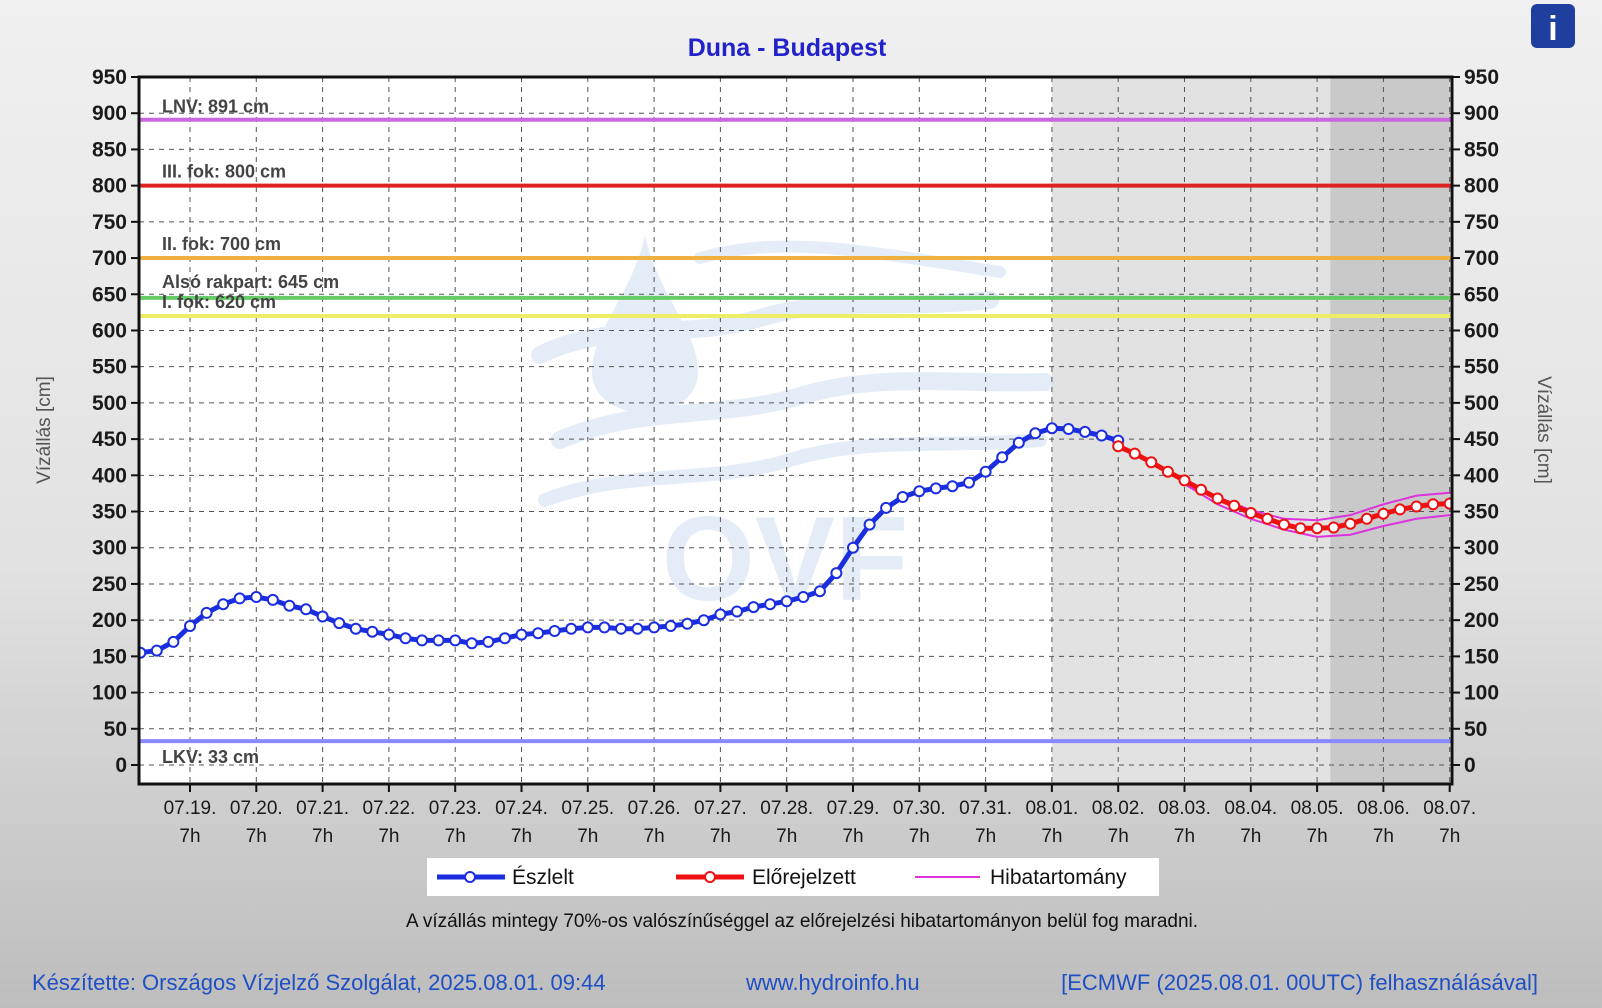 The image size is (1602, 1008). Describe the element at coordinates (1470, 765) in the screenshot. I see `y-tick-label-right-0: 0` at that location.